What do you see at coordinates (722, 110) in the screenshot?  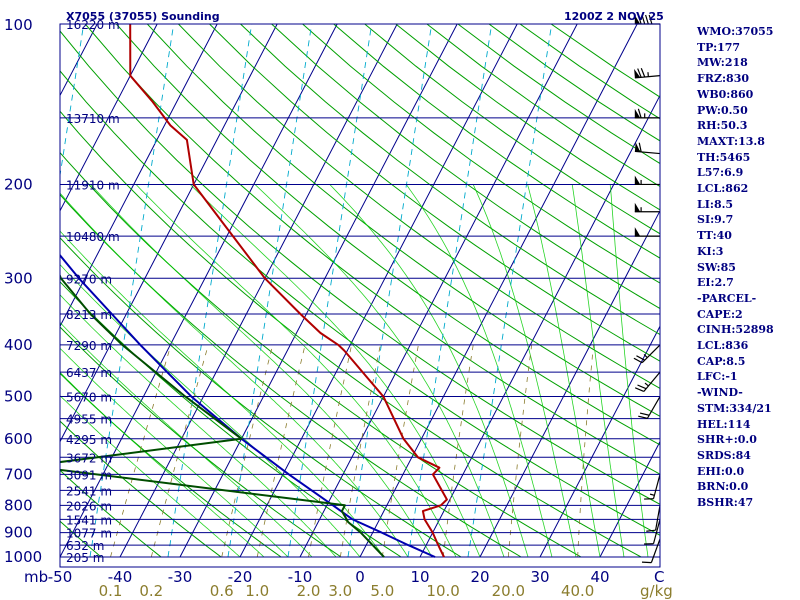 I see `index-line: PW:0.50` at bounding box center [722, 110].